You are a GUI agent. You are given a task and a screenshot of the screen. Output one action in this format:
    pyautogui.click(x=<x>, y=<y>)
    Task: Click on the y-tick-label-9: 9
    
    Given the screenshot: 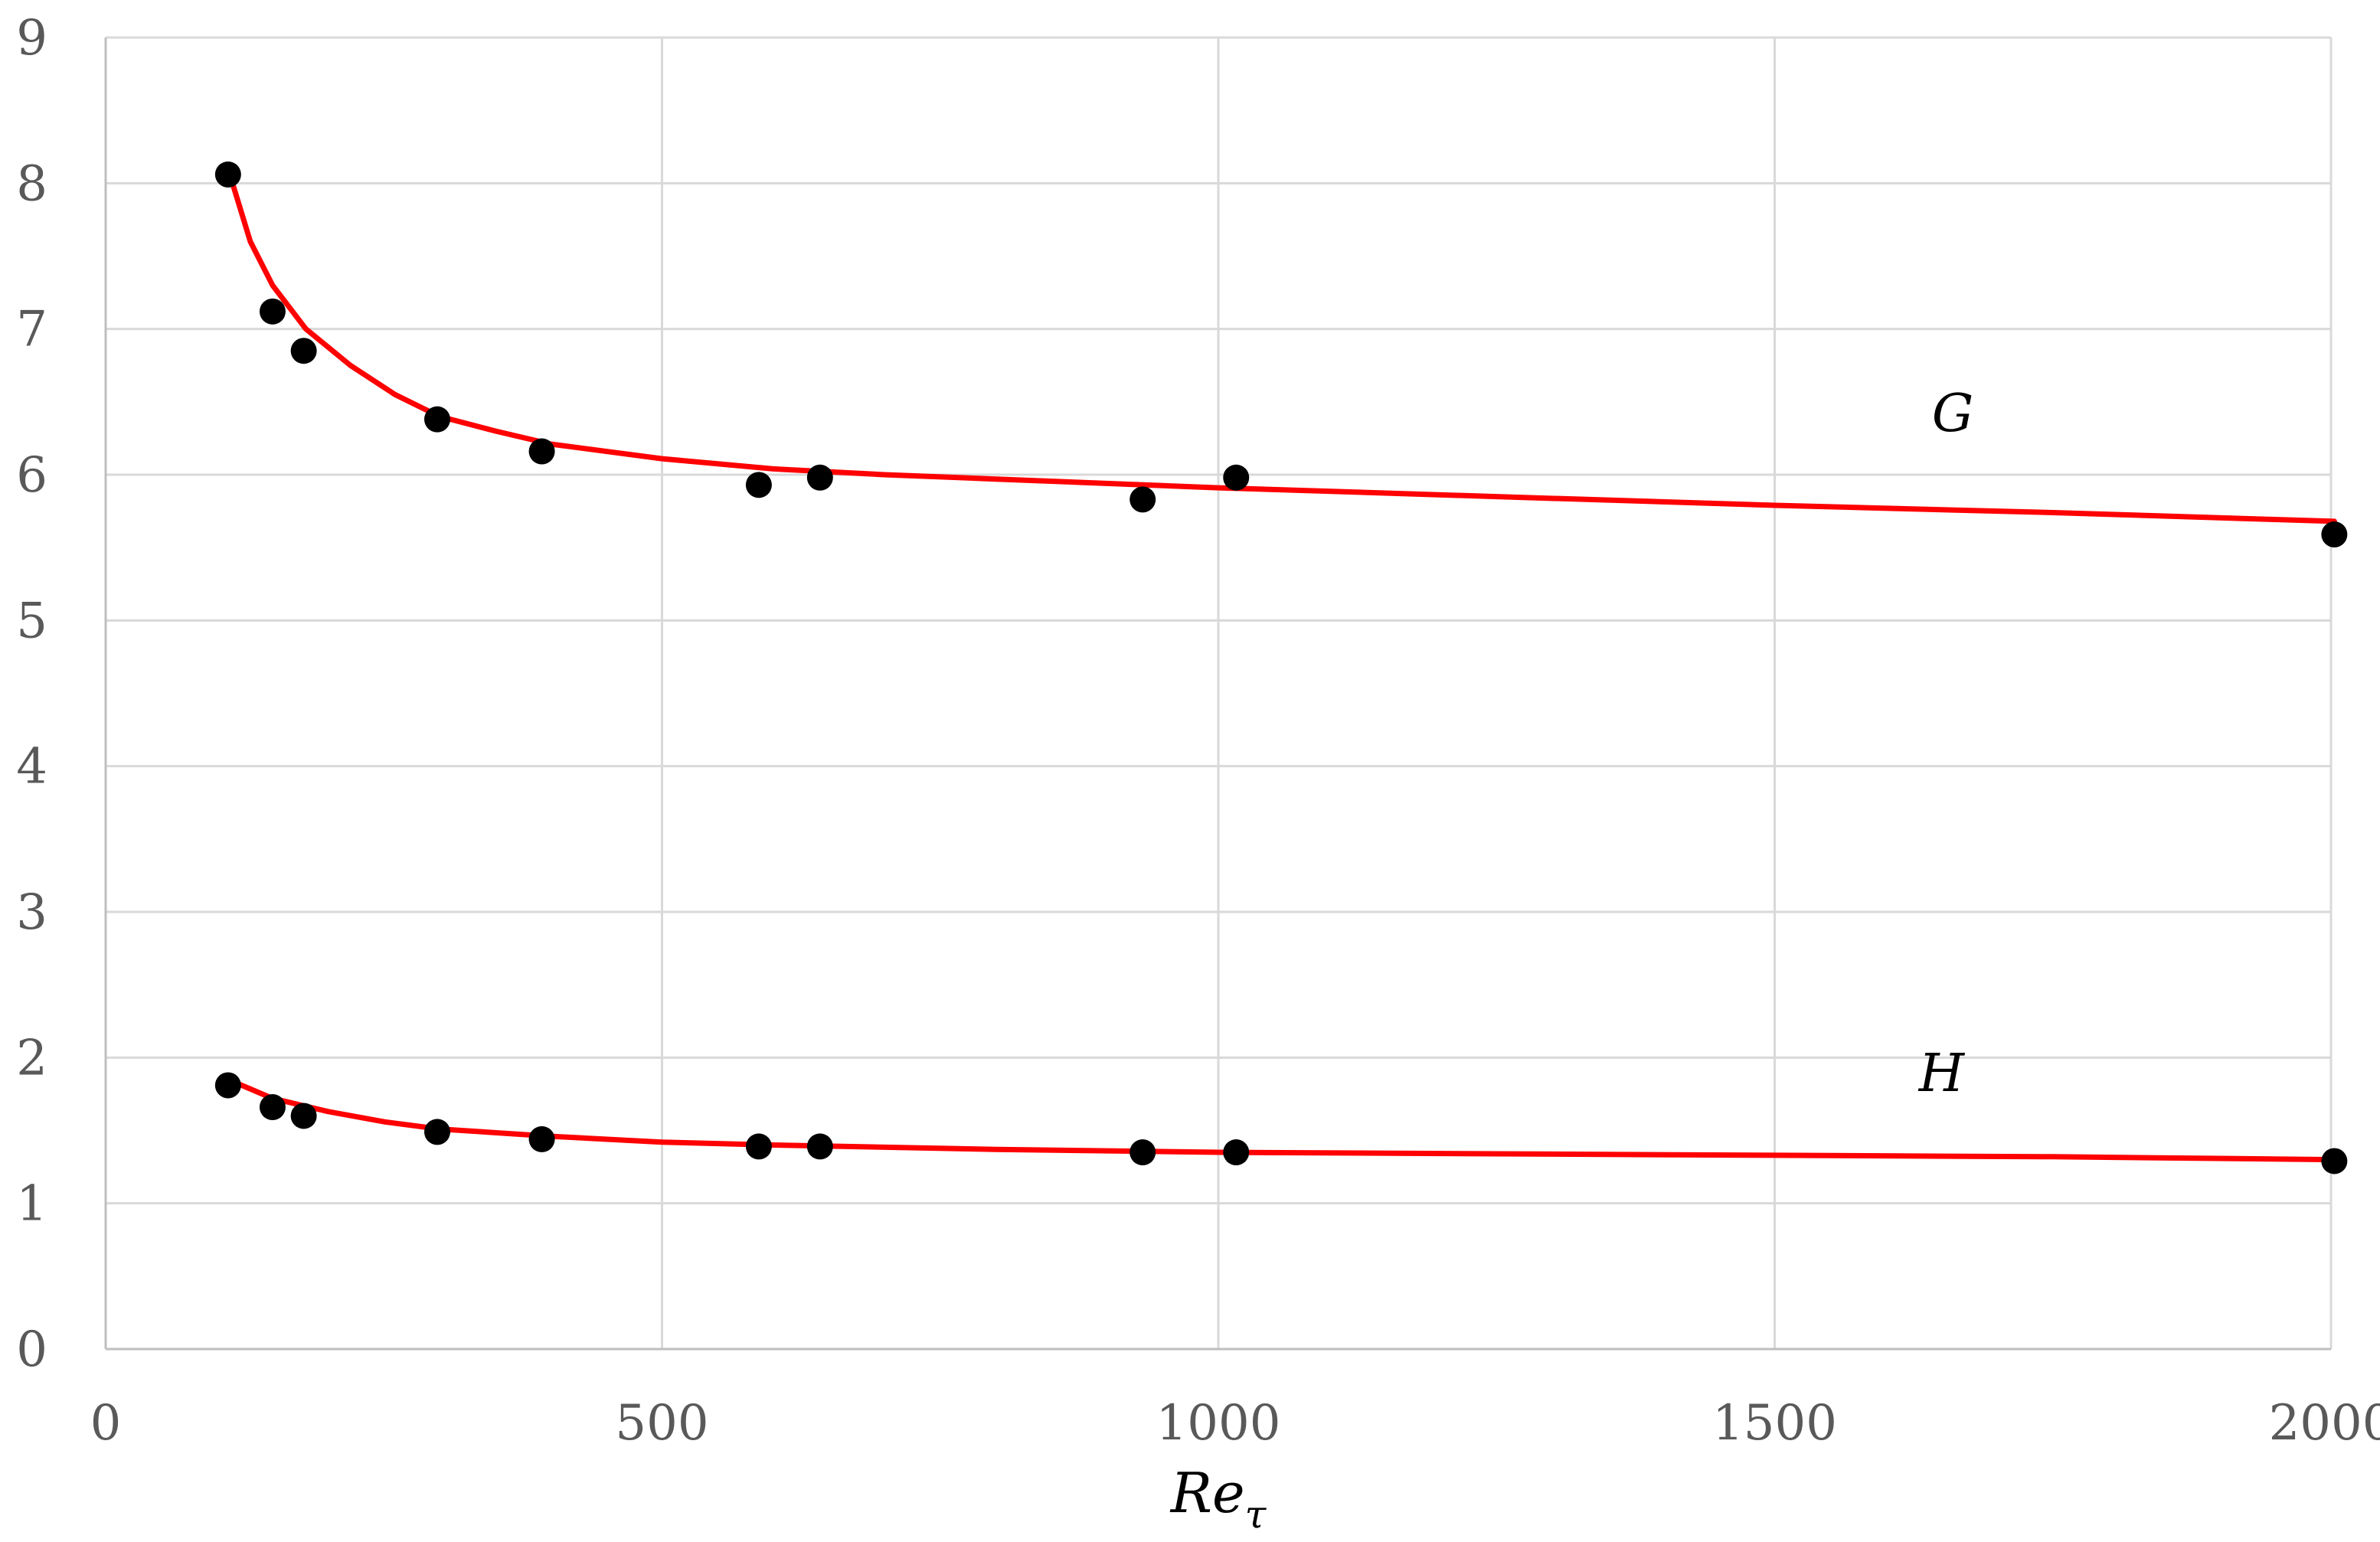 What is the action you would take?
    pyautogui.click(x=31, y=38)
    